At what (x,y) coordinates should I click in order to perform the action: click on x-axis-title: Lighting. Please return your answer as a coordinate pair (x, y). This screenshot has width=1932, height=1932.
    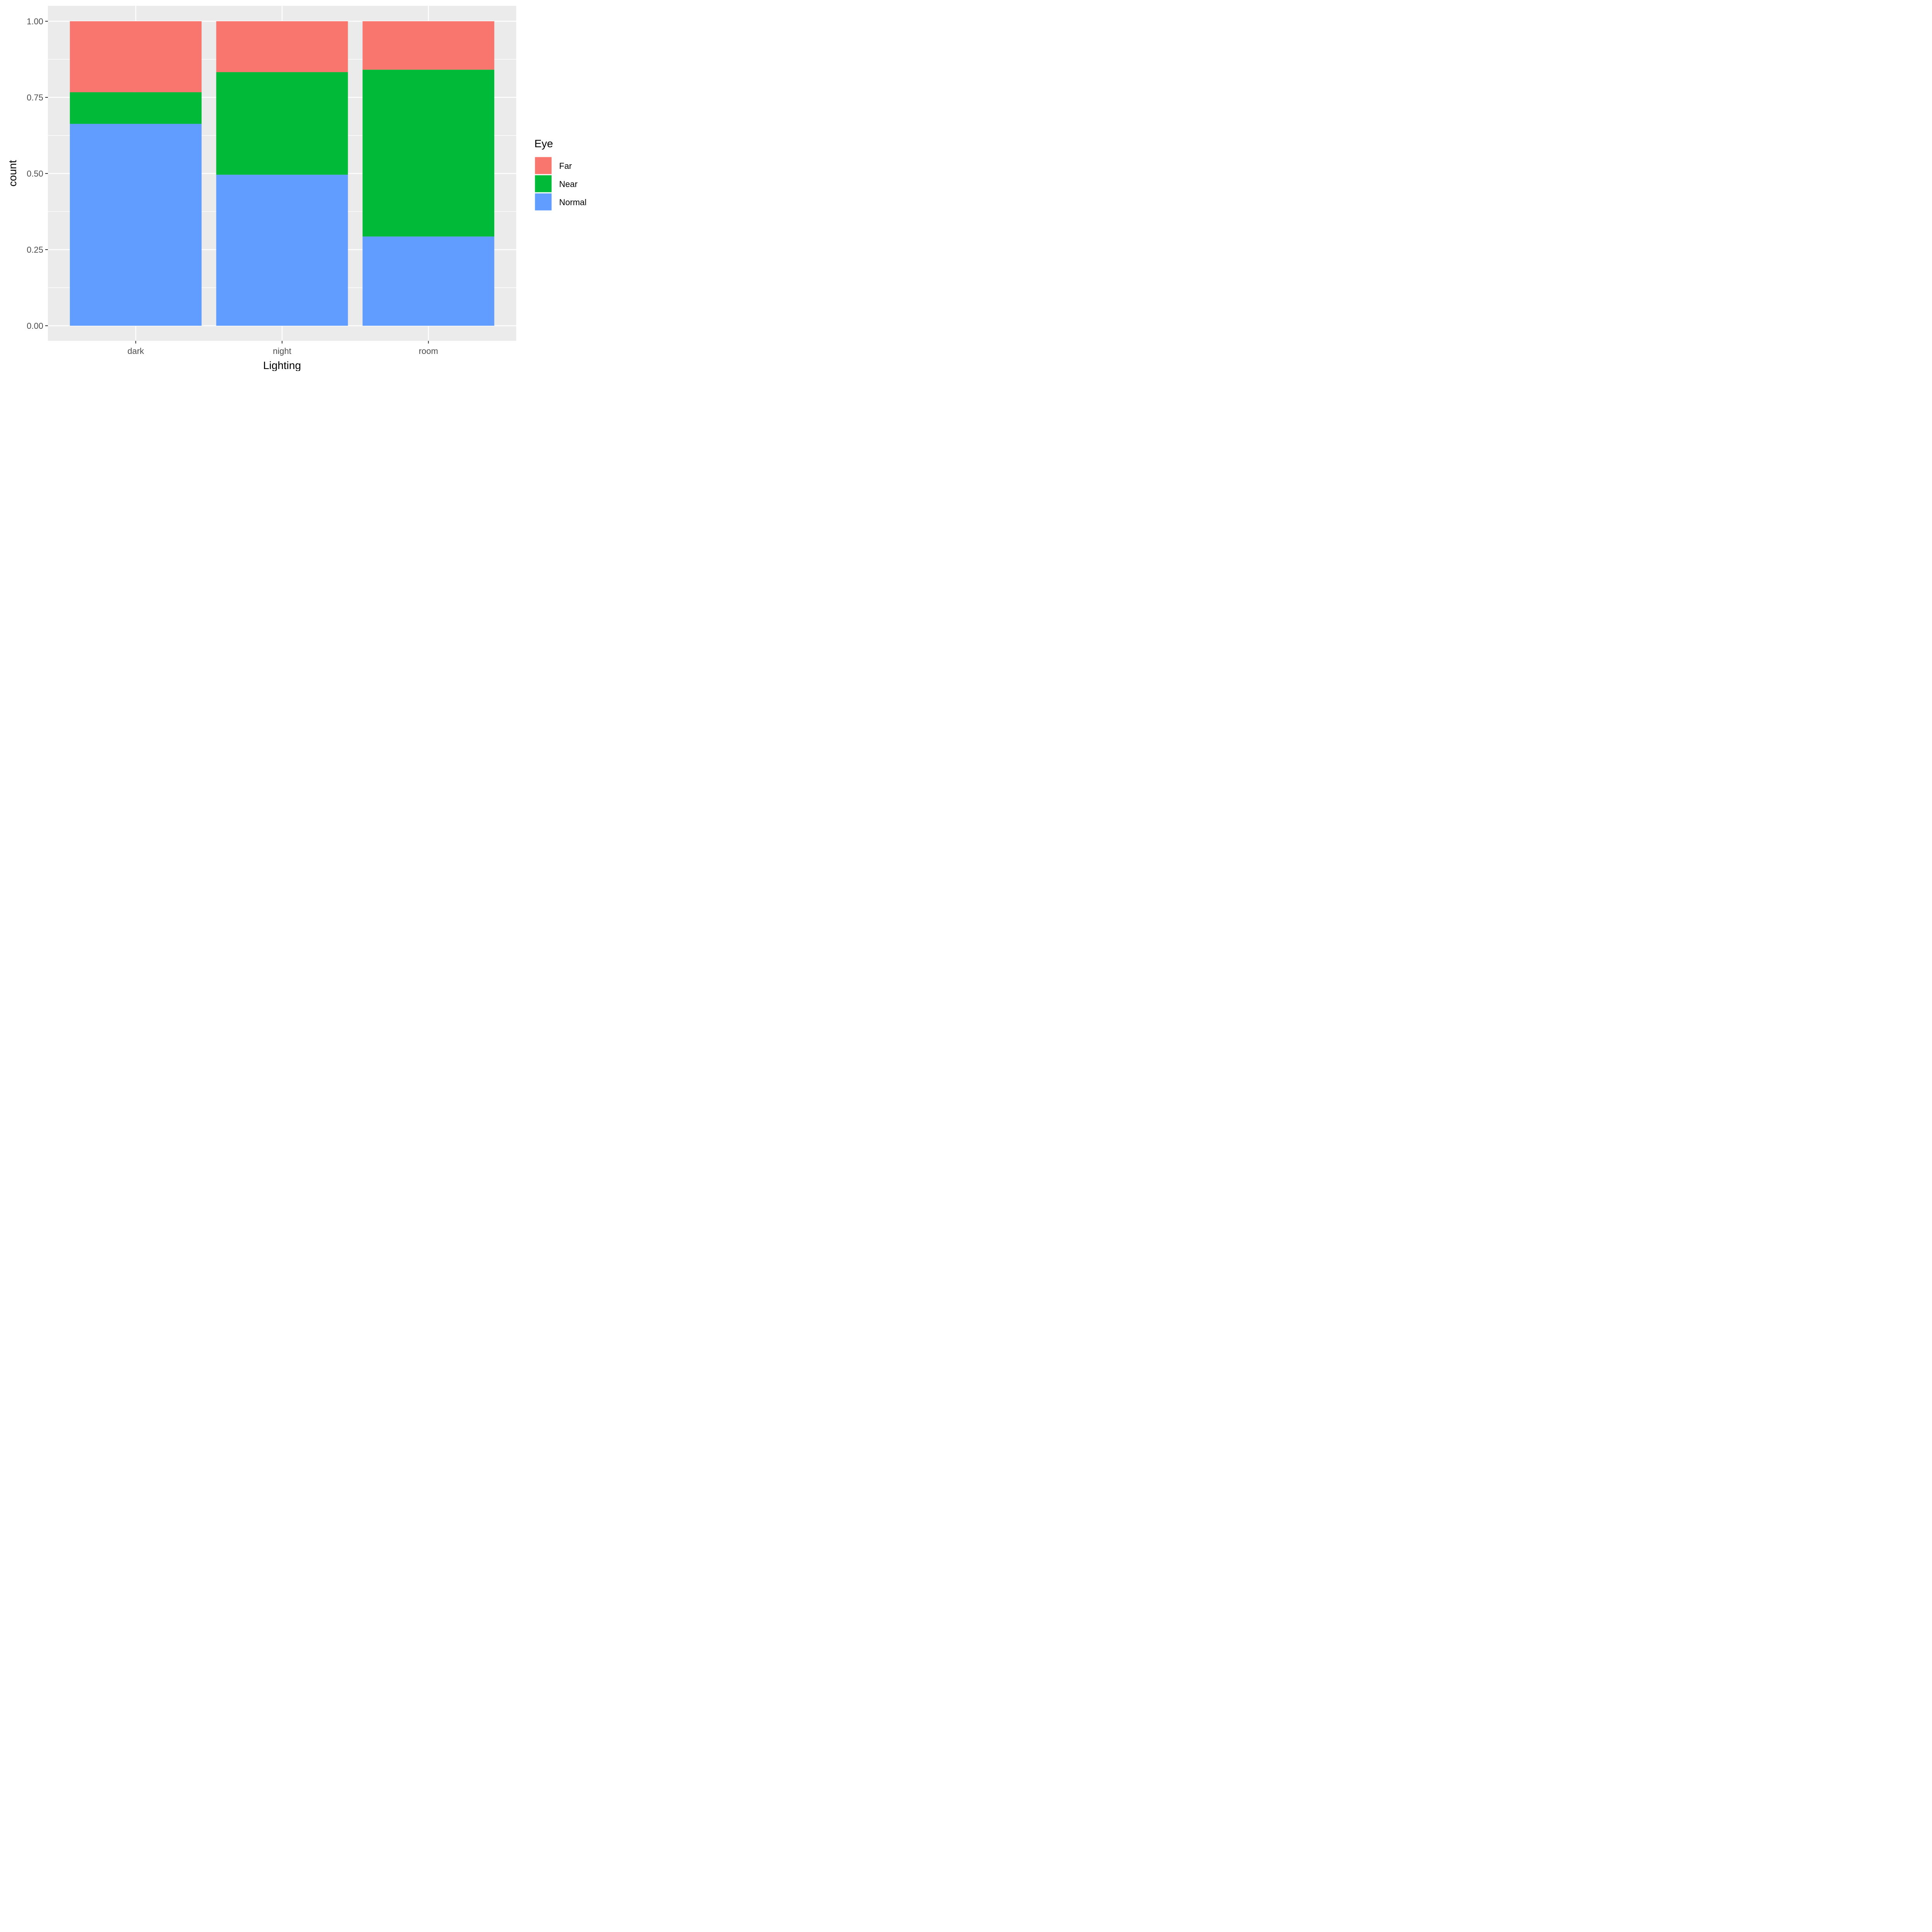
    Looking at the image, I should click on (282, 365).